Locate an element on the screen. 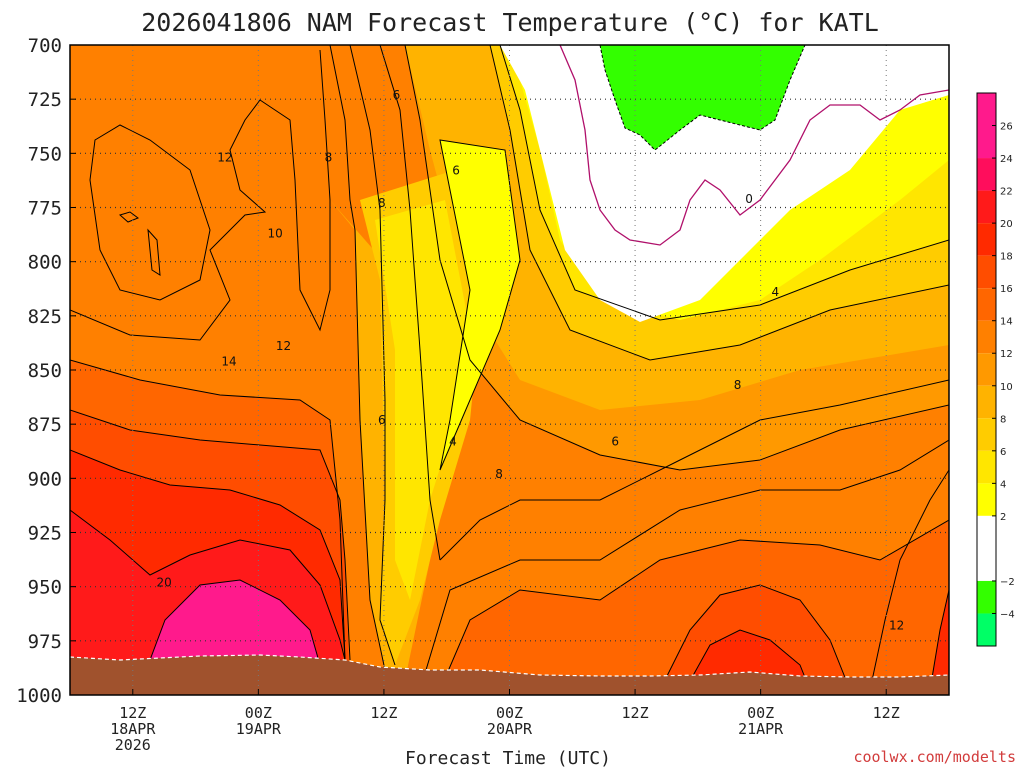  y-tick-label: 850 is located at coordinates (45, 371).